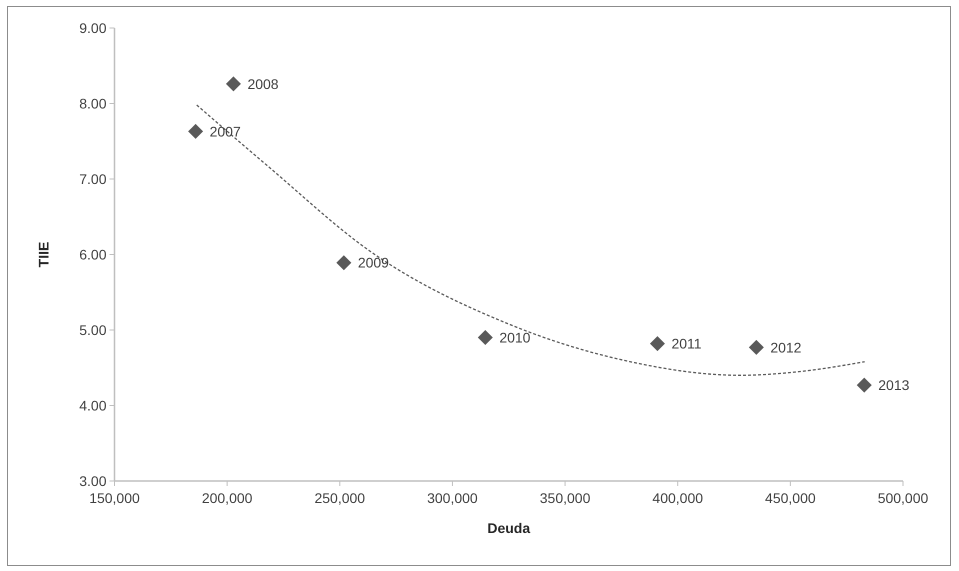 The width and height of the screenshot is (959, 571). I want to click on x-tick-label: 450,000, so click(790, 498).